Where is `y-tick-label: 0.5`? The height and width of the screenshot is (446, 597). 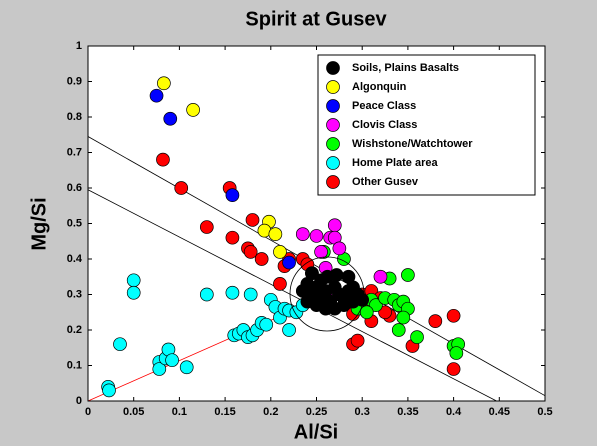 y-tick-label: 0.5 is located at coordinates (74, 223).